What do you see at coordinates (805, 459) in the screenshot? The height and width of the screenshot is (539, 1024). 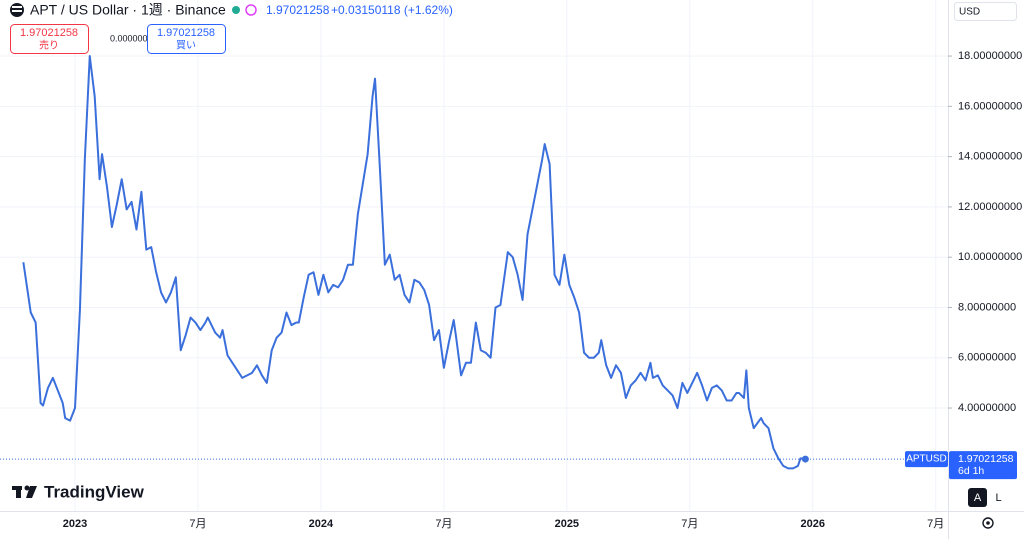 I see `last-point` at bounding box center [805, 459].